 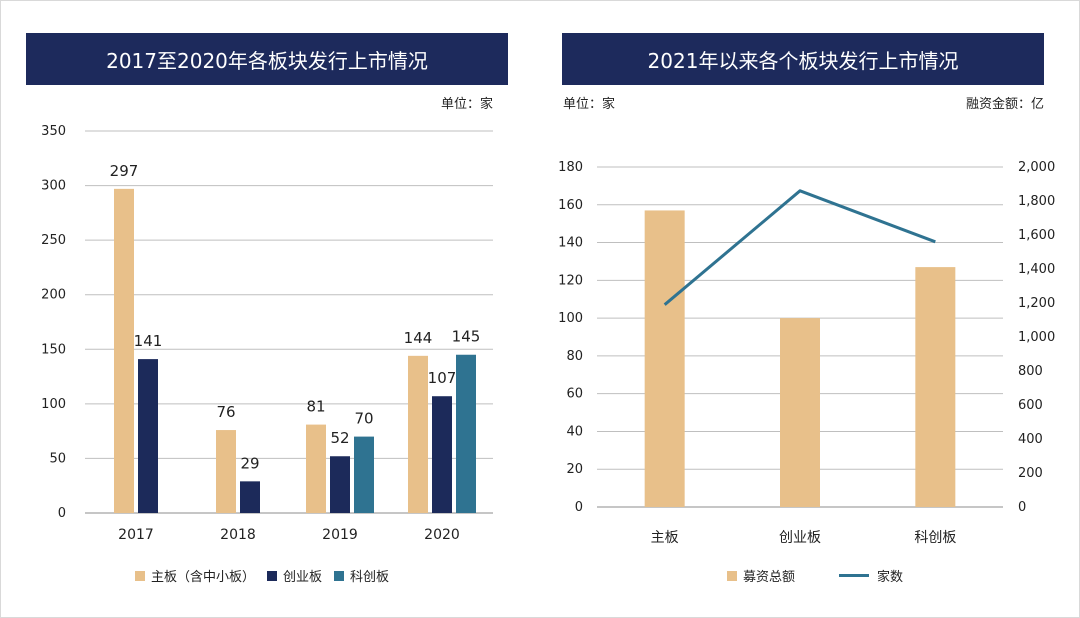 I want to click on right-right-y-tick-label: 1,200, so click(x=1036, y=303).